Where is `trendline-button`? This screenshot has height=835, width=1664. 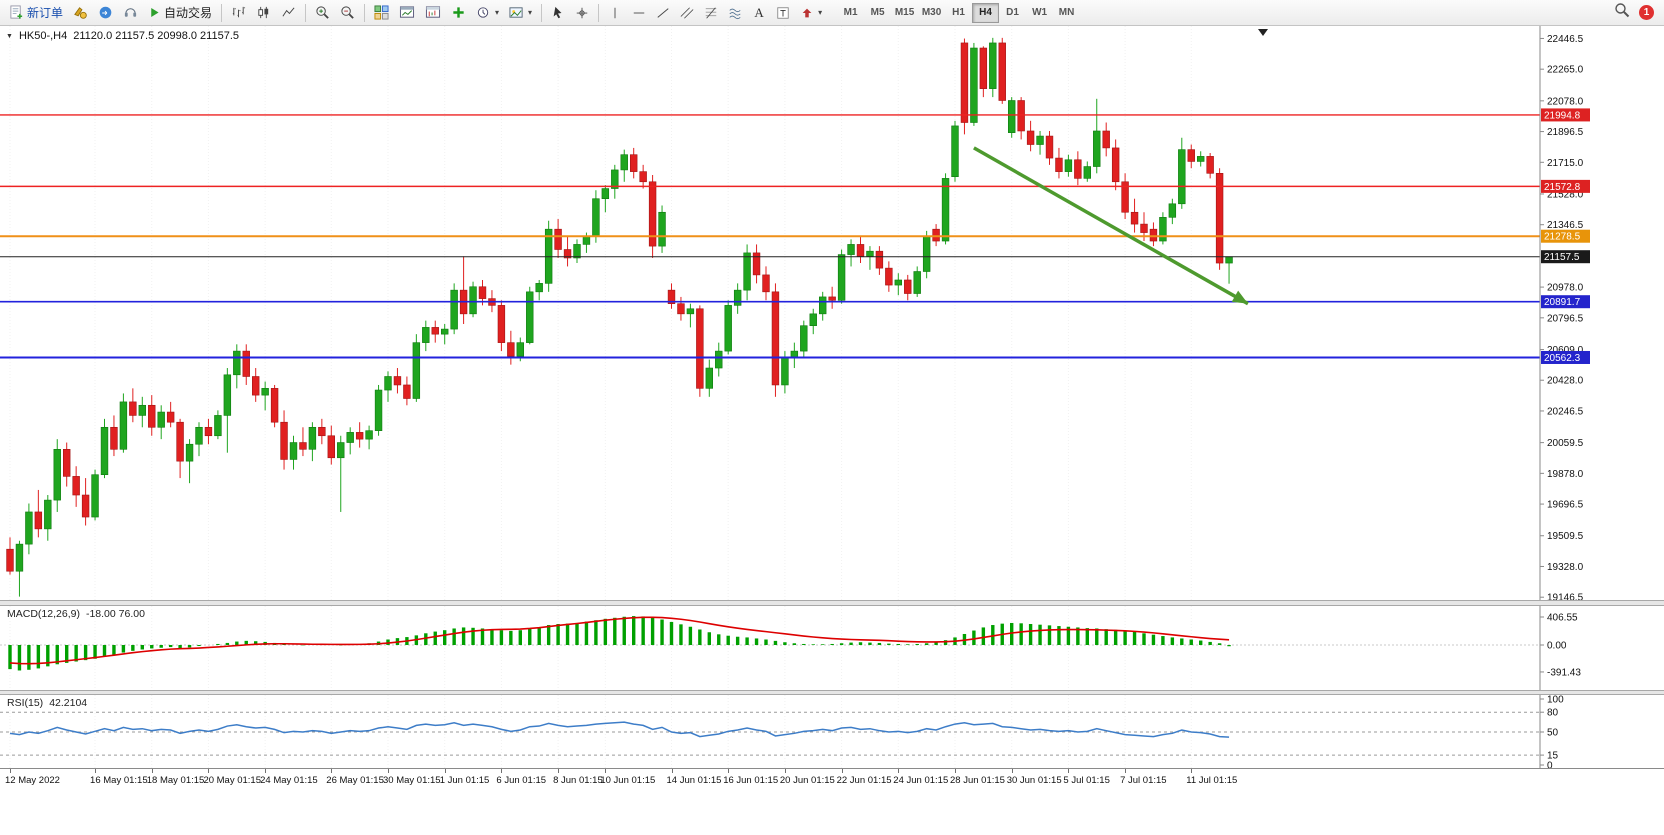
trendline-button is located at coordinates (663, 13).